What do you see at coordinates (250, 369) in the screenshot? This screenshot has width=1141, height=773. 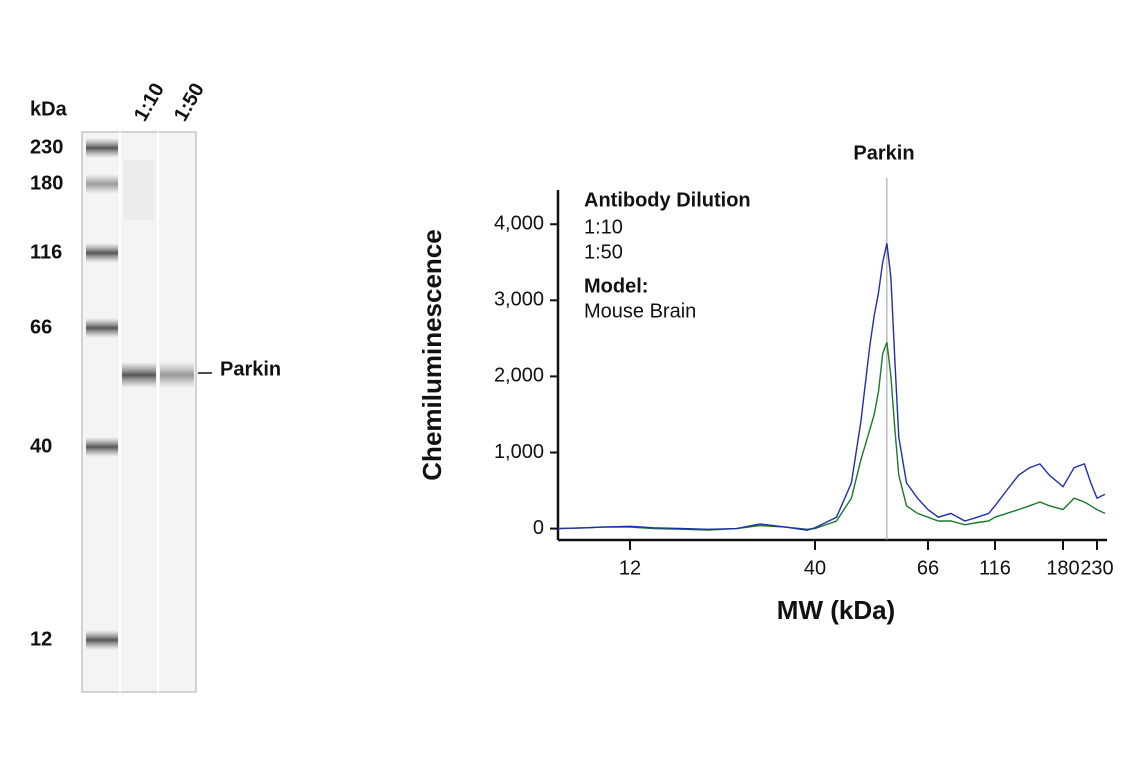 I see `band-label: Parkin` at bounding box center [250, 369].